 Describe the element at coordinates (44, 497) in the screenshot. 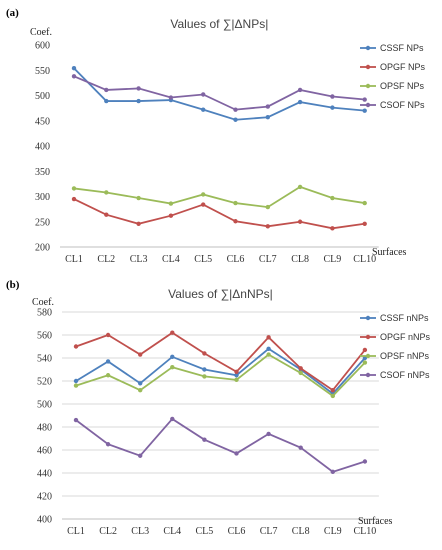

I see `y-tick-label: 420` at that location.